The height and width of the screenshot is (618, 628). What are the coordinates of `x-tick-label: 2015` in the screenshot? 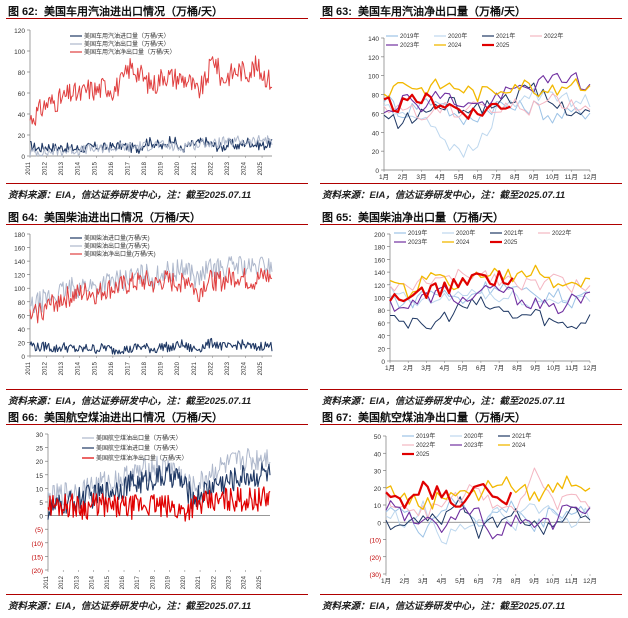 It's located at (108, 582).